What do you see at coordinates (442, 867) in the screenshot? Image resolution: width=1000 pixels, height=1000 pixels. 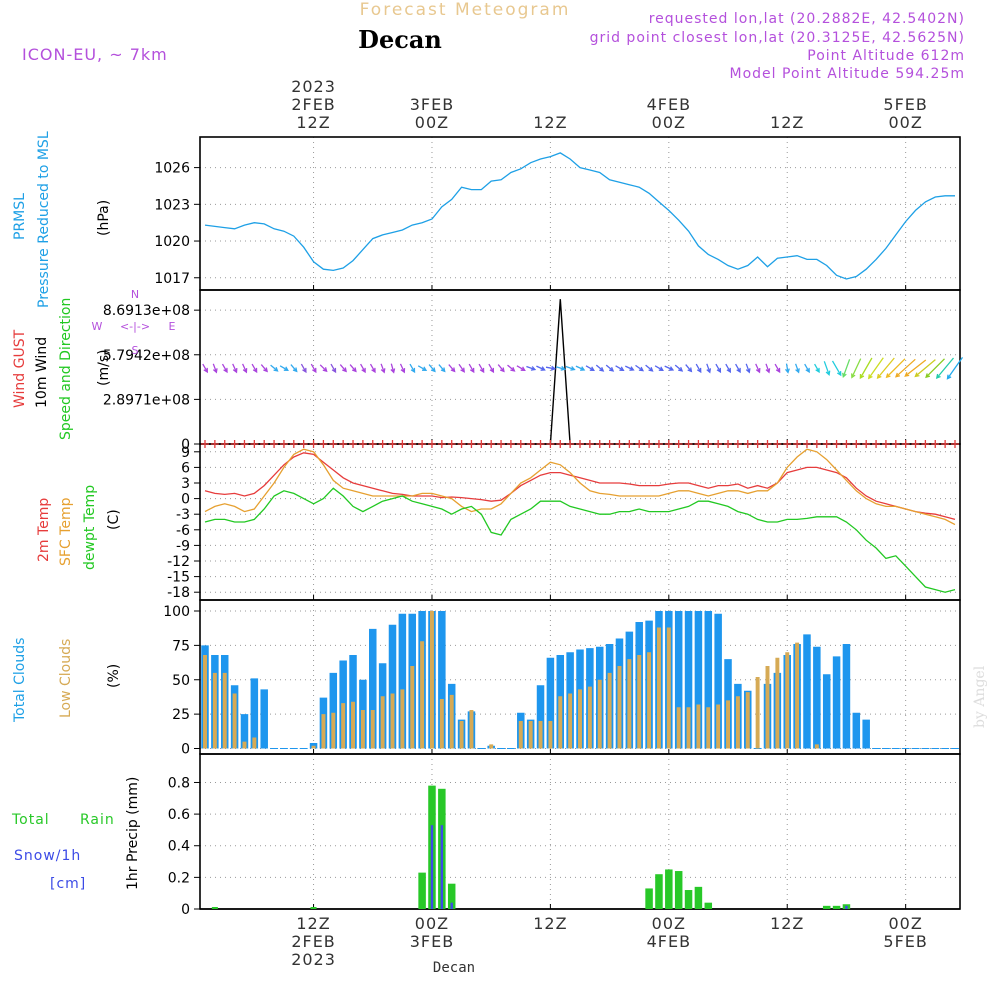 I see `snow-bar` at bounding box center [442, 867].